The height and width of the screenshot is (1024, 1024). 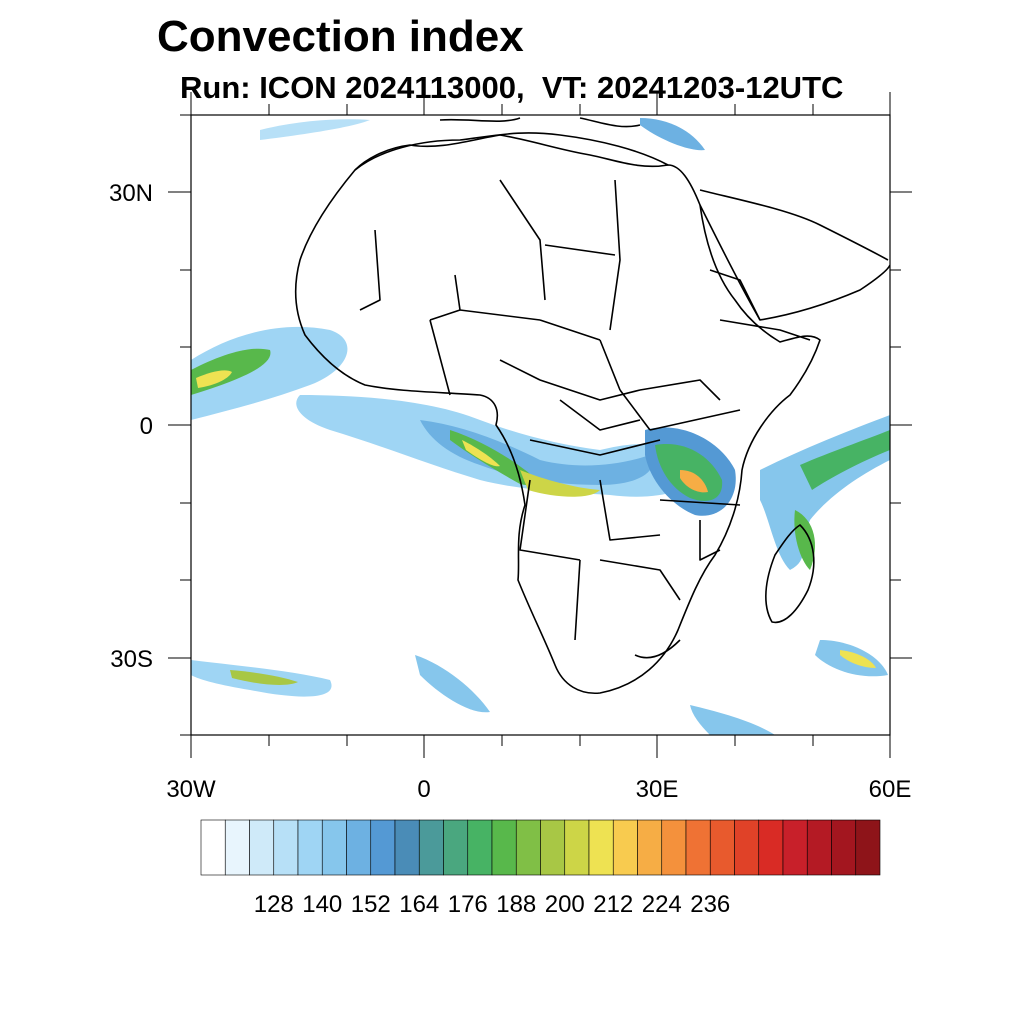 I want to click on convection-area-east-africa-max, so click(x=694, y=481).